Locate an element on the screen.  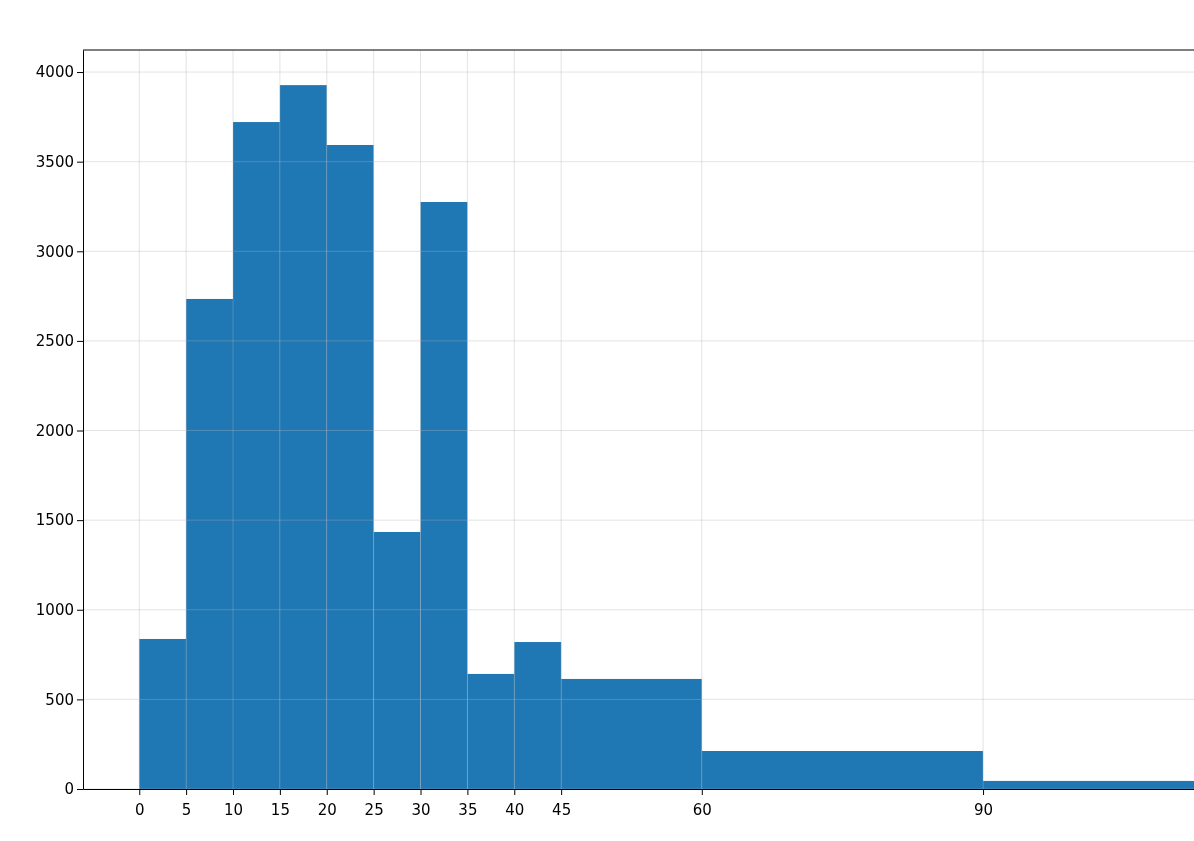
x-tick-label: 35 is located at coordinates (468, 809).